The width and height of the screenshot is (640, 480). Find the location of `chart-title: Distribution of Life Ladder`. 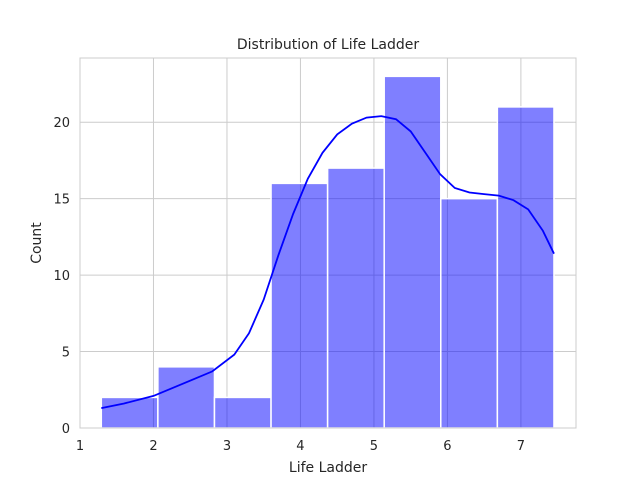

chart-title: Distribution of Life Ladder is located at coordinates (328, 45).